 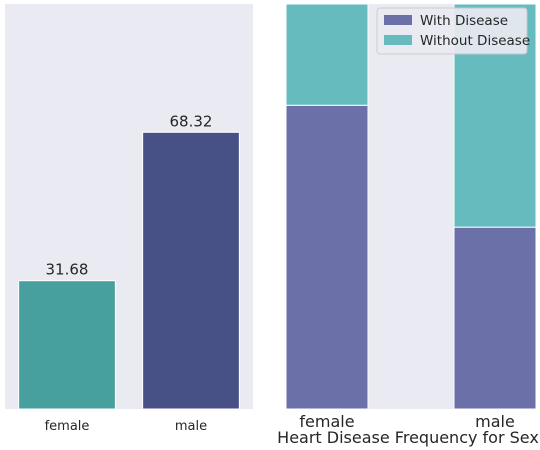 What do you see at coordinates (408, 437) in the screenshot?
I see `x-axis-title: Heart Disease Frequency for Sex` at bounding box center [408, 437].